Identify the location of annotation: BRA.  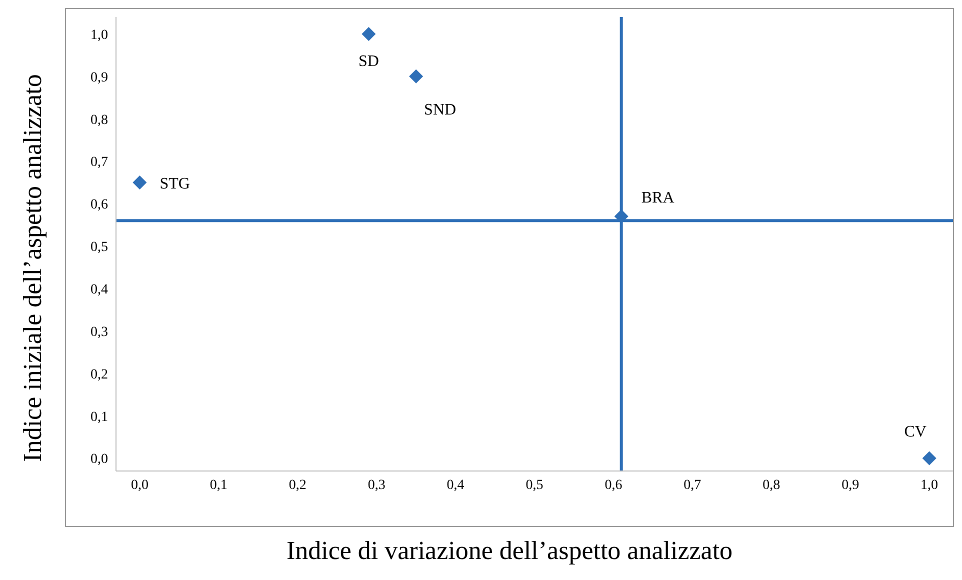
(658, 197).